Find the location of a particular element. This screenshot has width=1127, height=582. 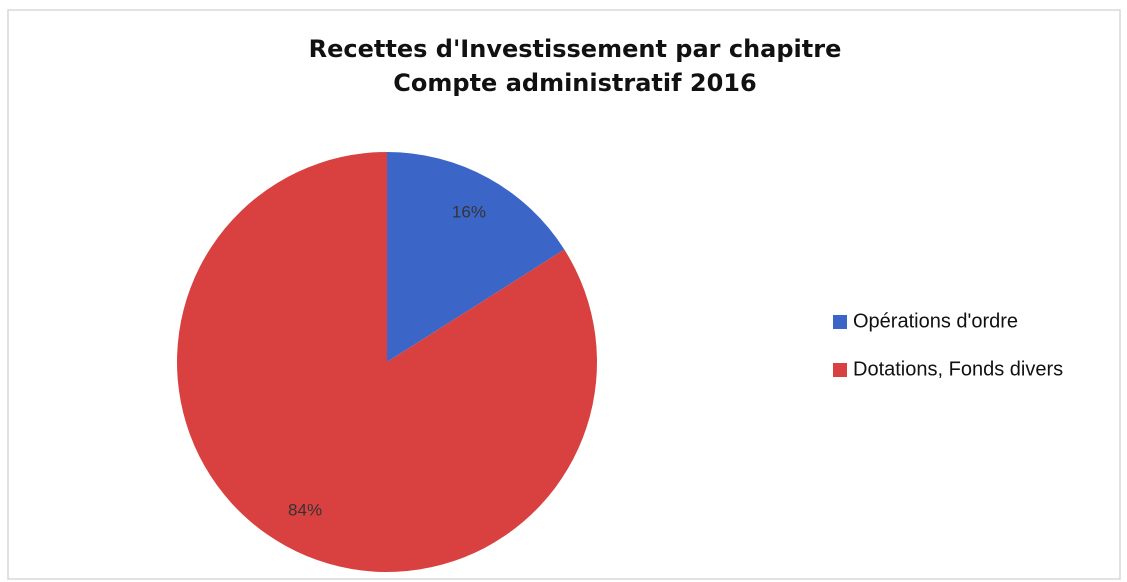

legend-label: Dotations, Fonds divers is located at coordinates (958, 369).